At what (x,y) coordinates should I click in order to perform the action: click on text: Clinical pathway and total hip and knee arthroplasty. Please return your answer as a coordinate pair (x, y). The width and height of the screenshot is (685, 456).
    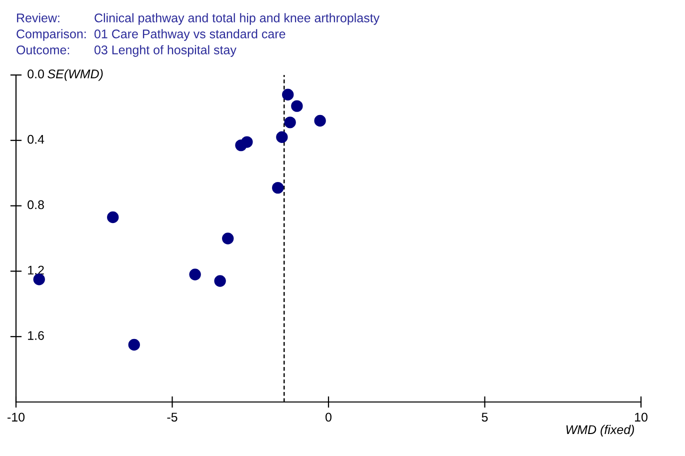
    Looking at the image, I should click on (237, 19).